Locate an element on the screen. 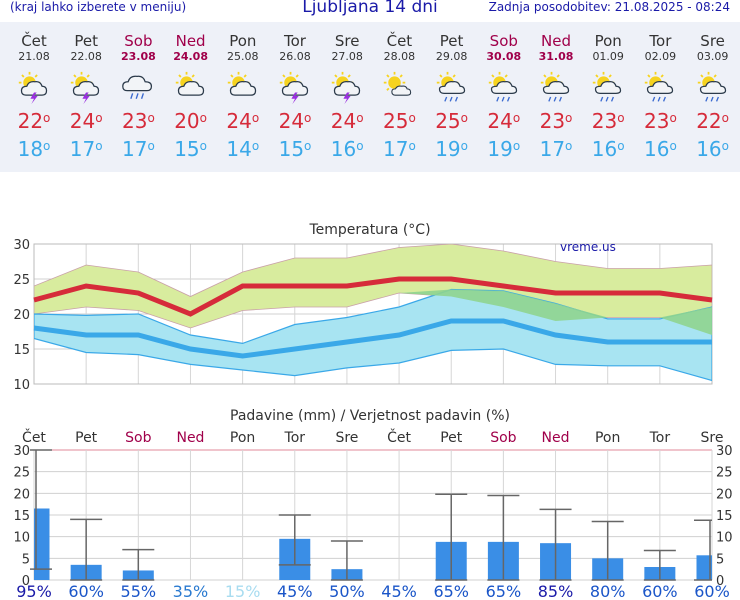 This screenshot has width=740, height=600. temp-y-tick: 30 is located at coordinates (21, 245).